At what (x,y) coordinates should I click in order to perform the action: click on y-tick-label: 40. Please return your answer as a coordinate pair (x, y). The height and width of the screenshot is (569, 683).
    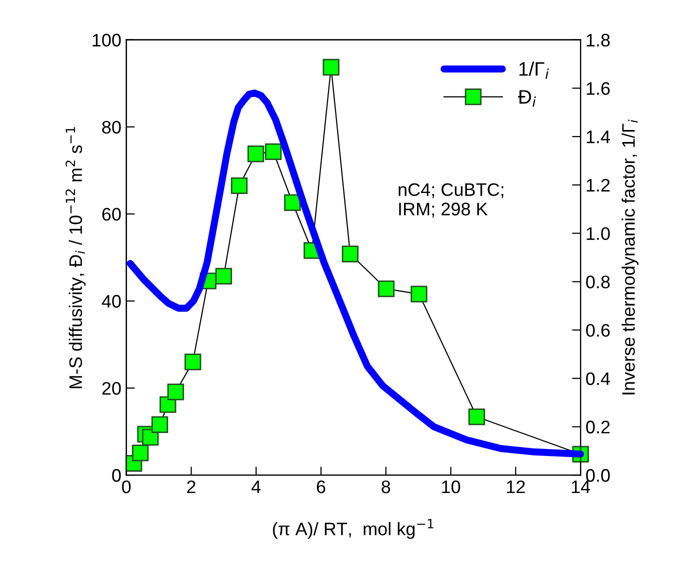
    Looking at the image, I should click on (111, 301).